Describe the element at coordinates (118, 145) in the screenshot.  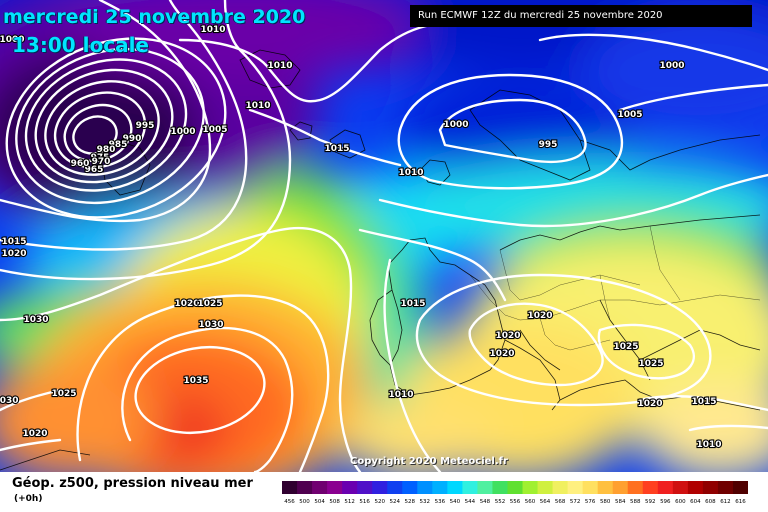
I see `isobar-label: 985` at that location.